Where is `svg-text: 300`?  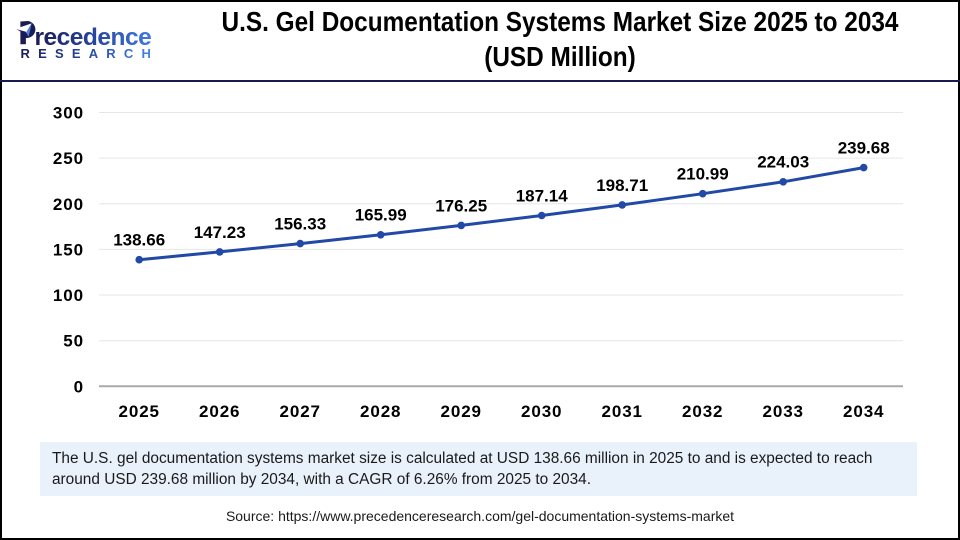
svg-text: 300 is located at coordinates (68, 113).